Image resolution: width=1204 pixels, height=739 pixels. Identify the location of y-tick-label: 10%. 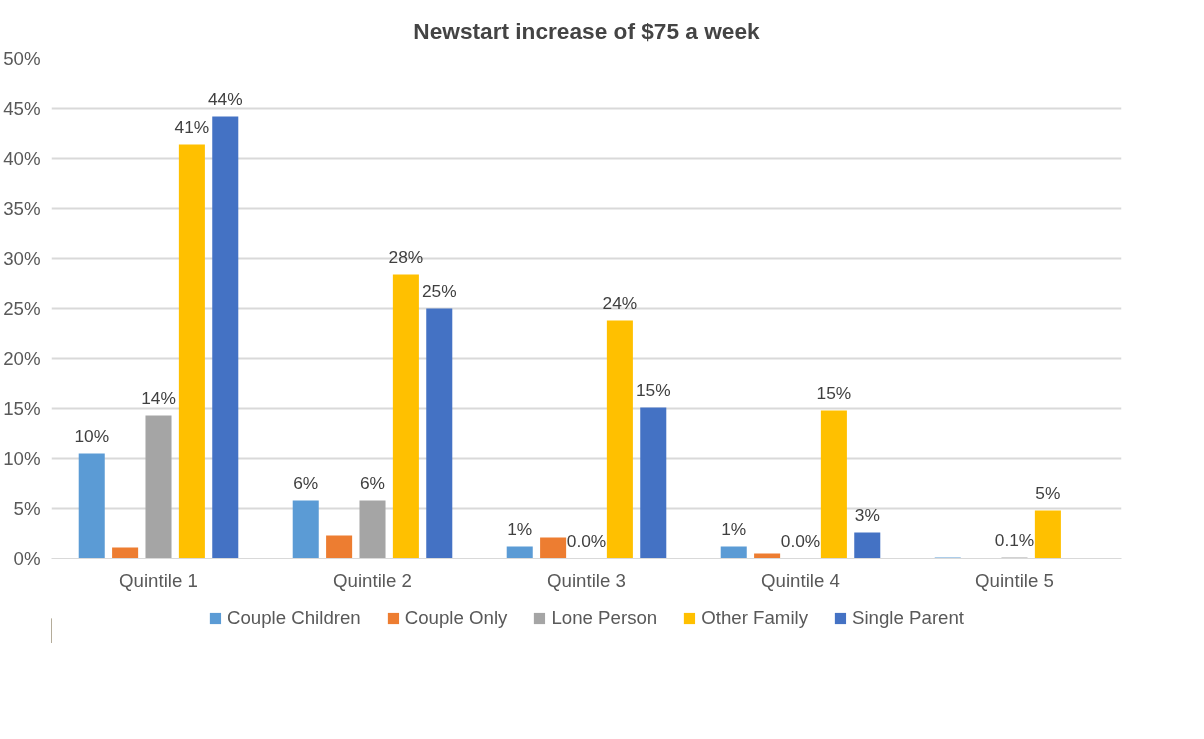
(22, 458).